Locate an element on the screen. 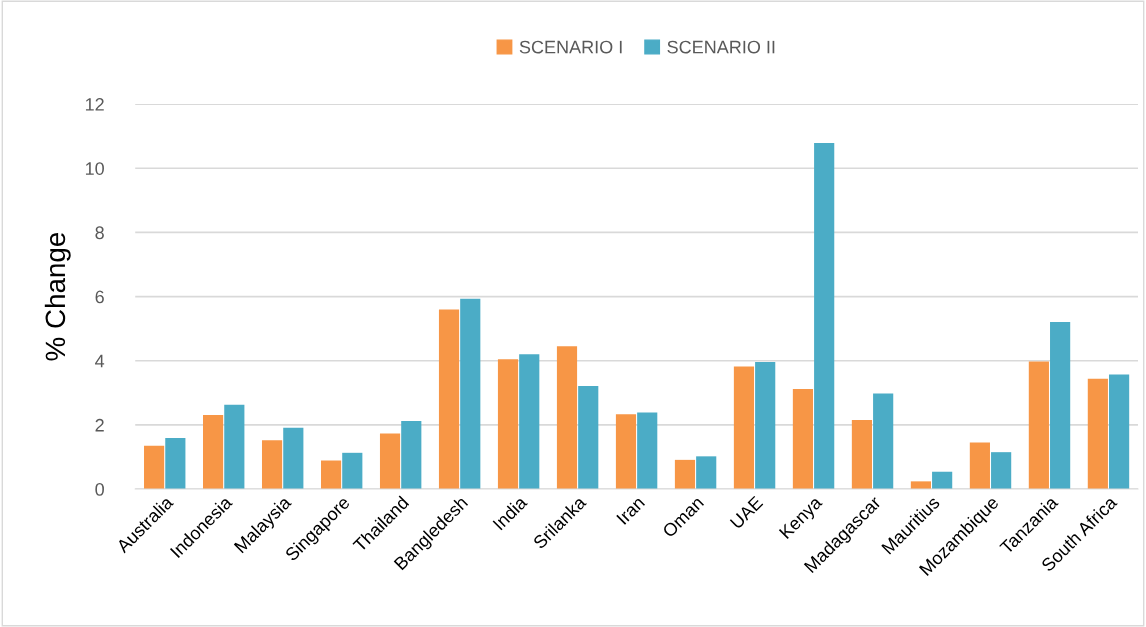 Image resolution: width=1146 pixels, height=627 pixels. y-tick-label: 0 is located at coordinates (99, 489).